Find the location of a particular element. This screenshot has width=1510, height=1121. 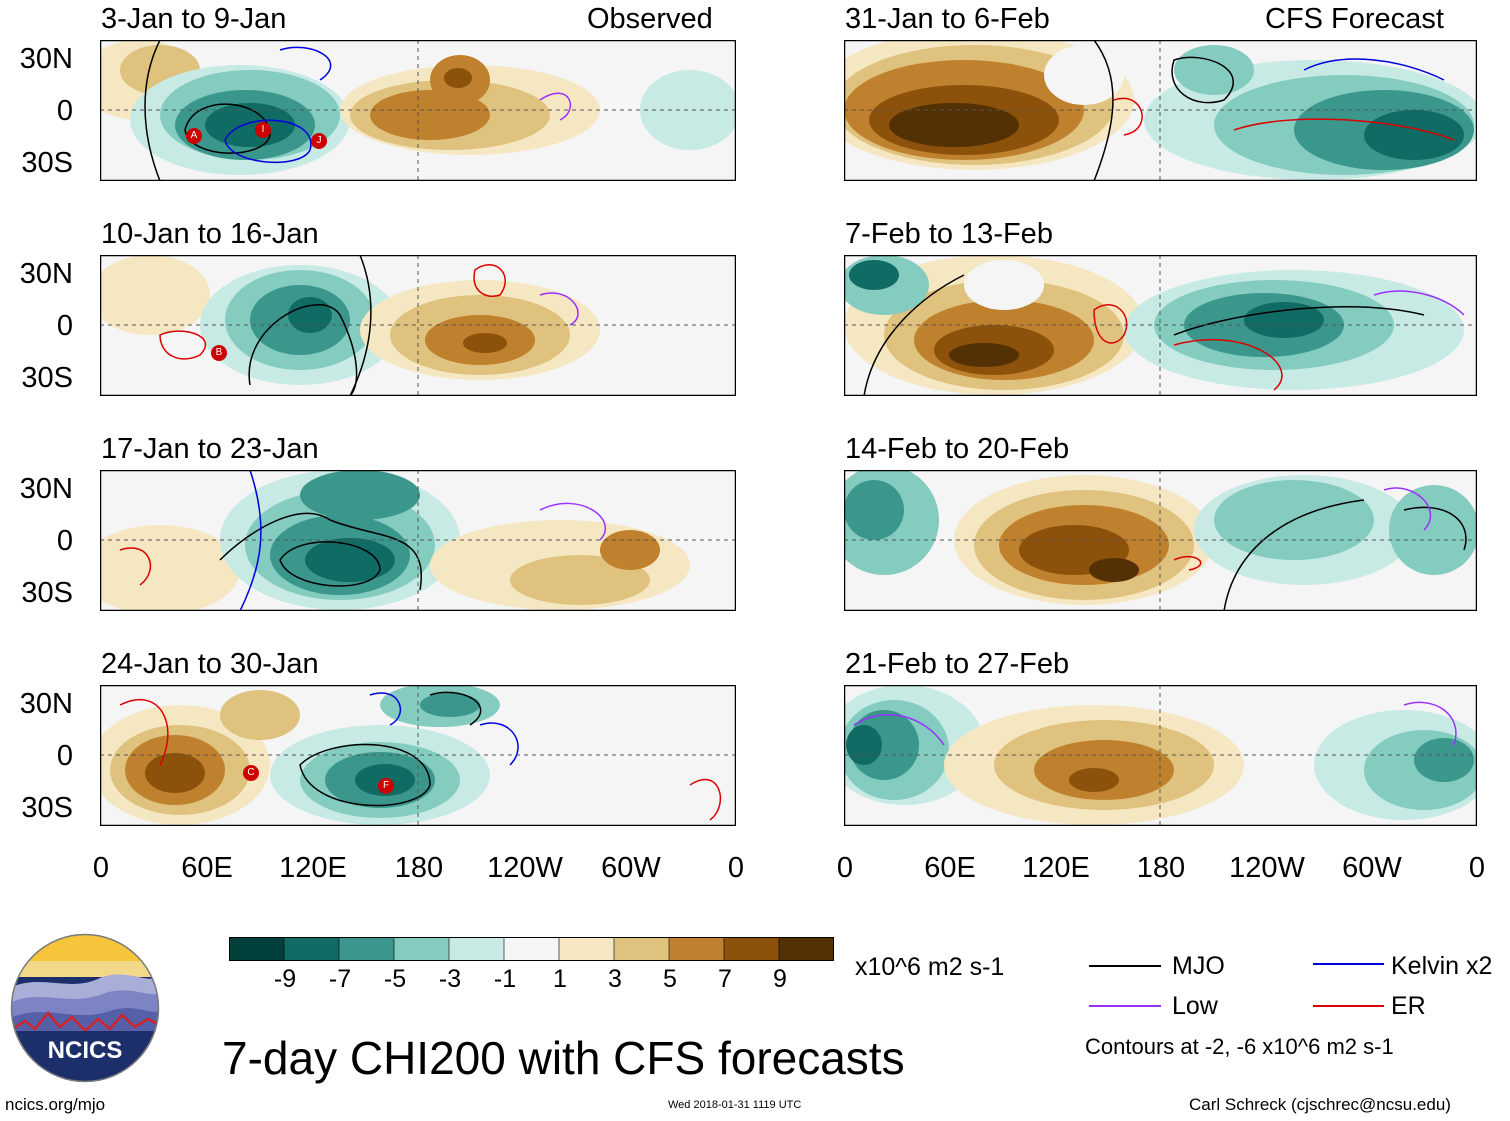

footer-timestamp: Wed 2018-01-31 1119 UTC is located at coordinates (735, 1105).